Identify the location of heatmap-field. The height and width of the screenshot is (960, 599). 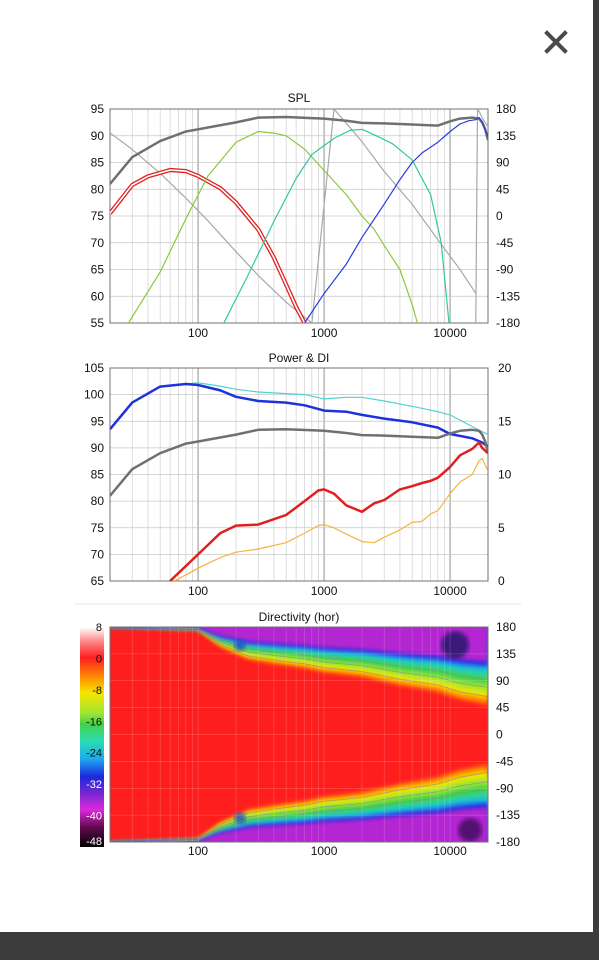
(299, 734).